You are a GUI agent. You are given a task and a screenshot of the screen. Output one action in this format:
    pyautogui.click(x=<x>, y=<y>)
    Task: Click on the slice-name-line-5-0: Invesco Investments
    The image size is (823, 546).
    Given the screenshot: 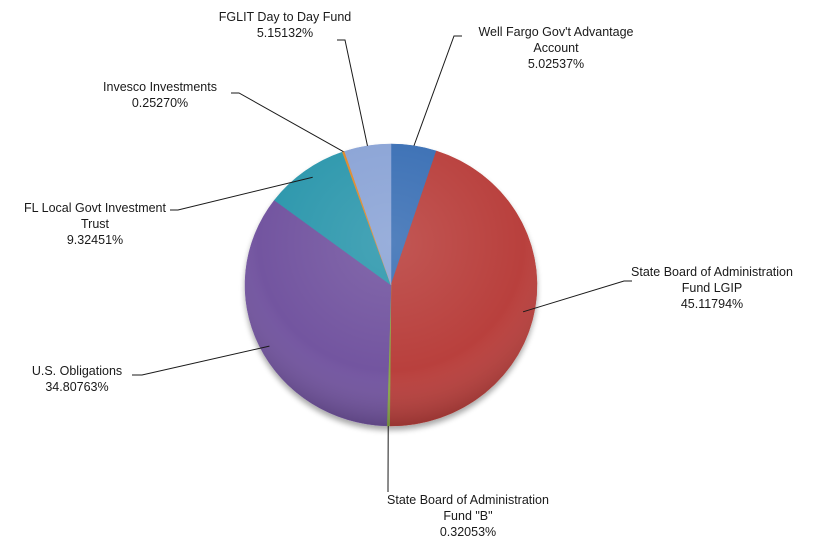 What is the action you would take?
    pyautogui.click(x=160, y=87)
    